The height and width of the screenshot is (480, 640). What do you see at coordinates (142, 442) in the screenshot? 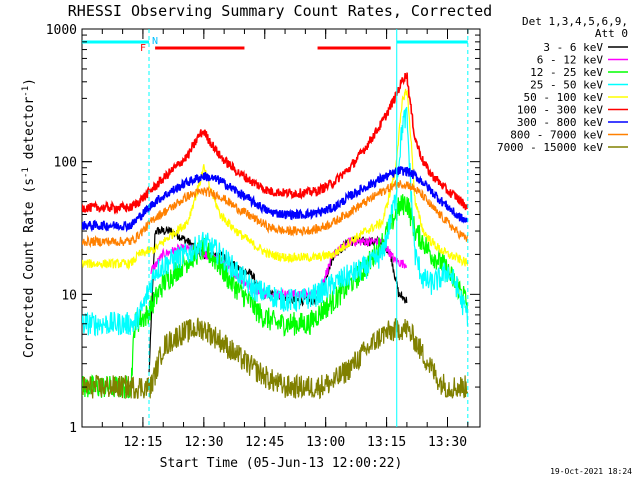
I see `x-tick-label: 12:15` at bounding box center [142, 442].